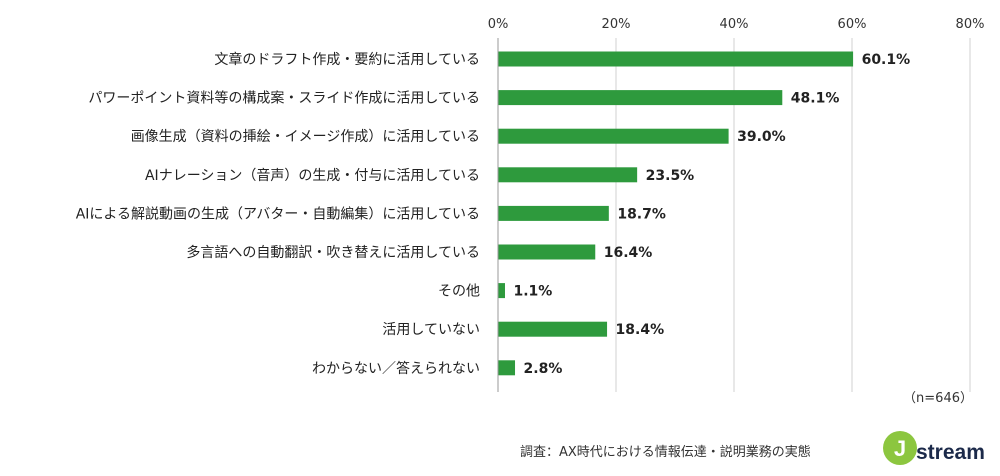  Describe the element at coordinates (284, 98) in the screenshot. I see `category-label: パワーポイント資料等の構成案・スライド作成に活用している` at that location.